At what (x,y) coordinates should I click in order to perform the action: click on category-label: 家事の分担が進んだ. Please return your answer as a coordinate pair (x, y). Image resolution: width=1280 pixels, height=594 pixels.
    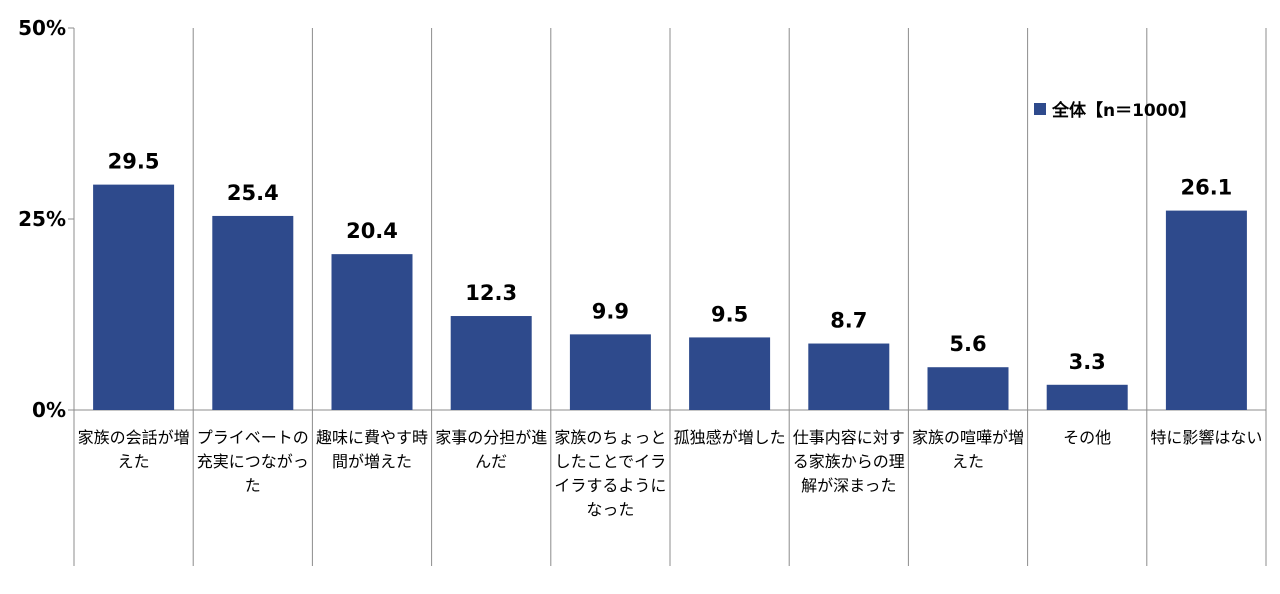
    Looking at the image, I should click on (491, 449).